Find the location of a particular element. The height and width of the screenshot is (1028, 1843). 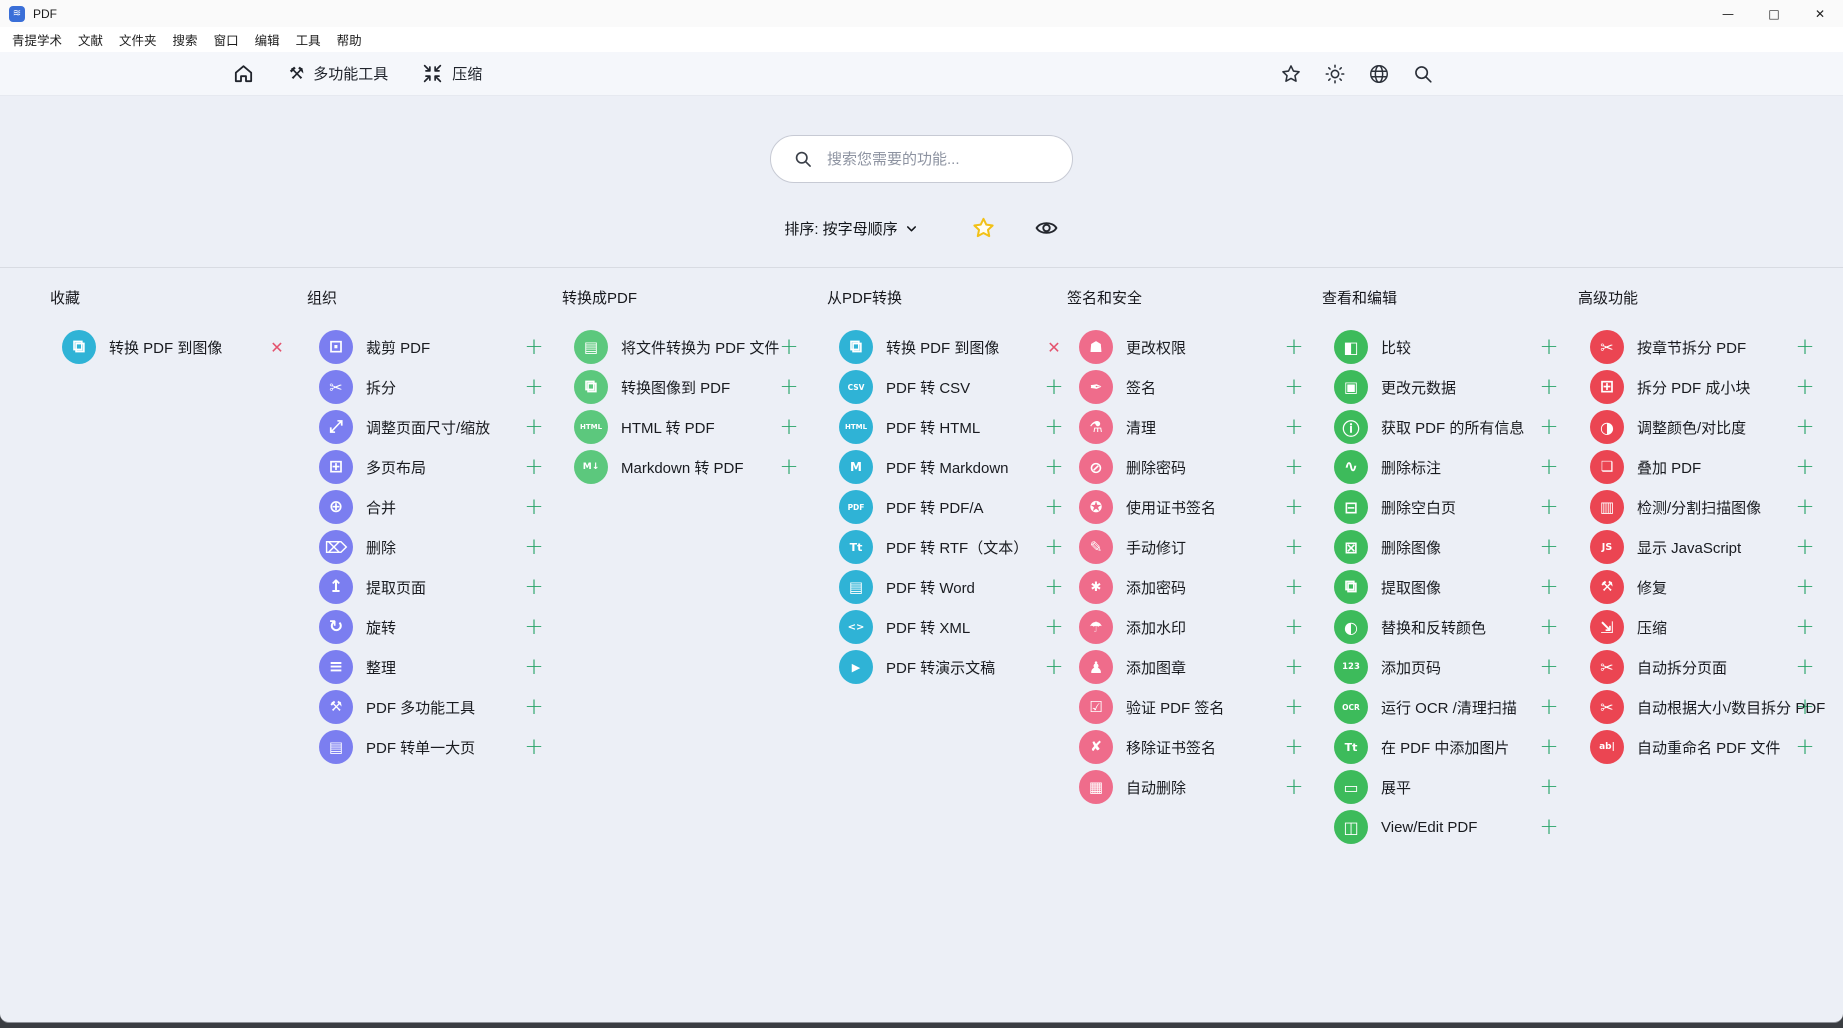

tool-item: ◧ 比较 + is located at coordinates (1450, 347).